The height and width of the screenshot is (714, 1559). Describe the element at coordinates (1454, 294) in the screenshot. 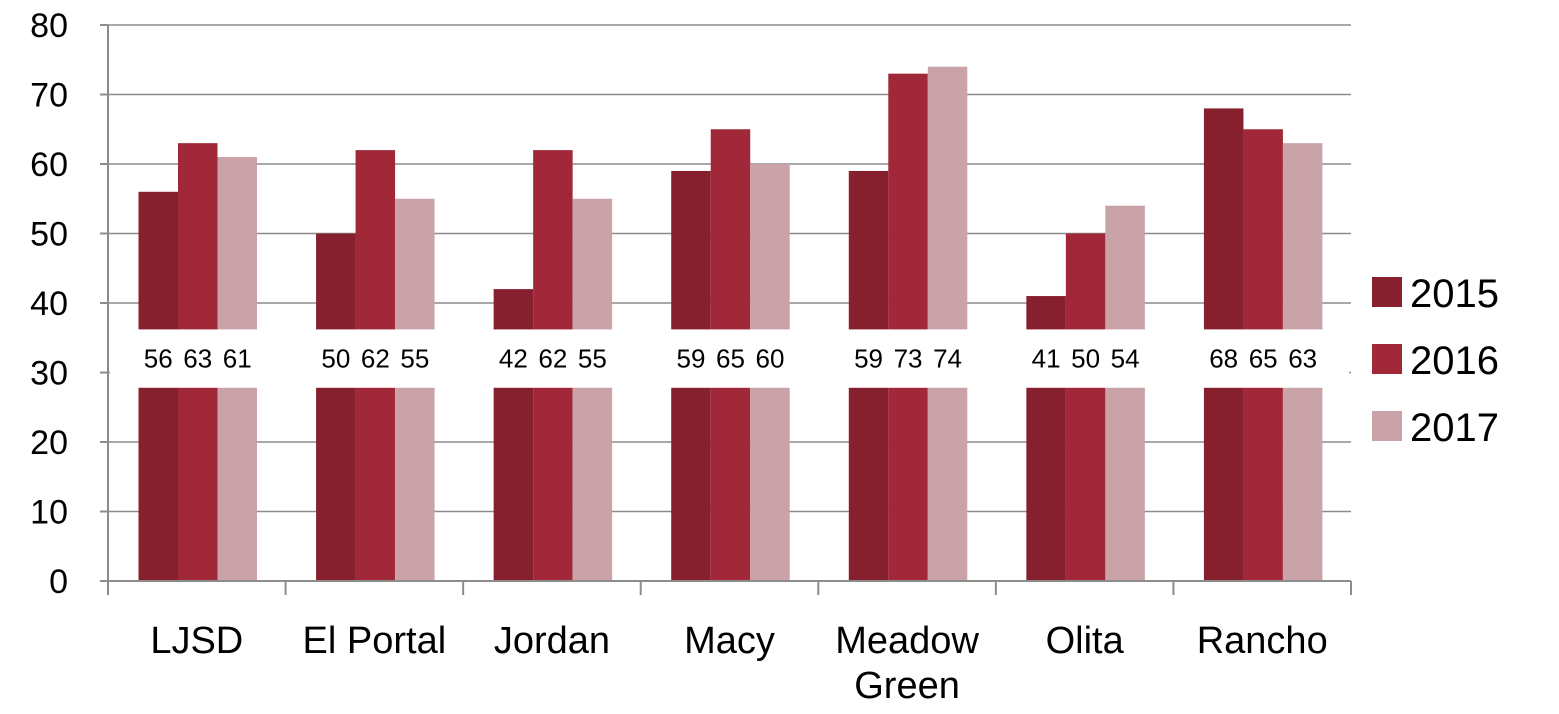

I see `legend-label-2015: 2015` at that location.